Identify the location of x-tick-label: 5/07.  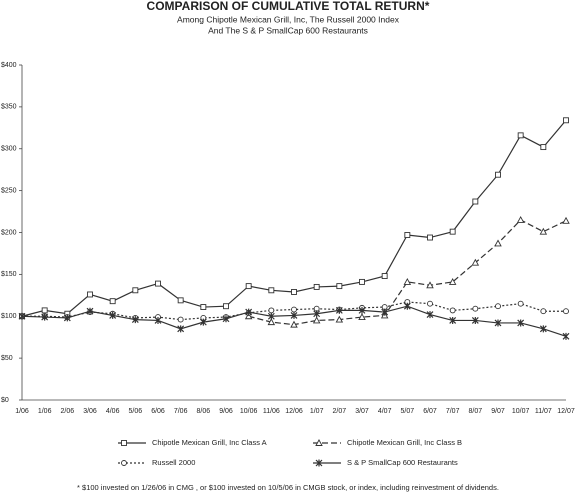
(408, 411).